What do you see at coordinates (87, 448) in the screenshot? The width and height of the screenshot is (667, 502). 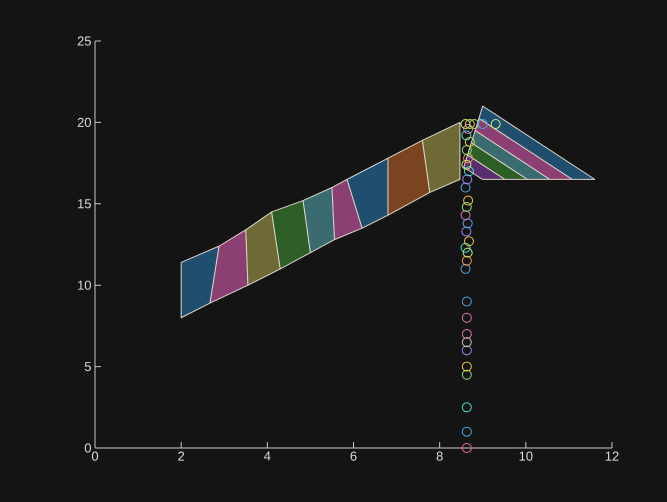 I see `y-tick-label: 0` at bounding box center [87, 448].